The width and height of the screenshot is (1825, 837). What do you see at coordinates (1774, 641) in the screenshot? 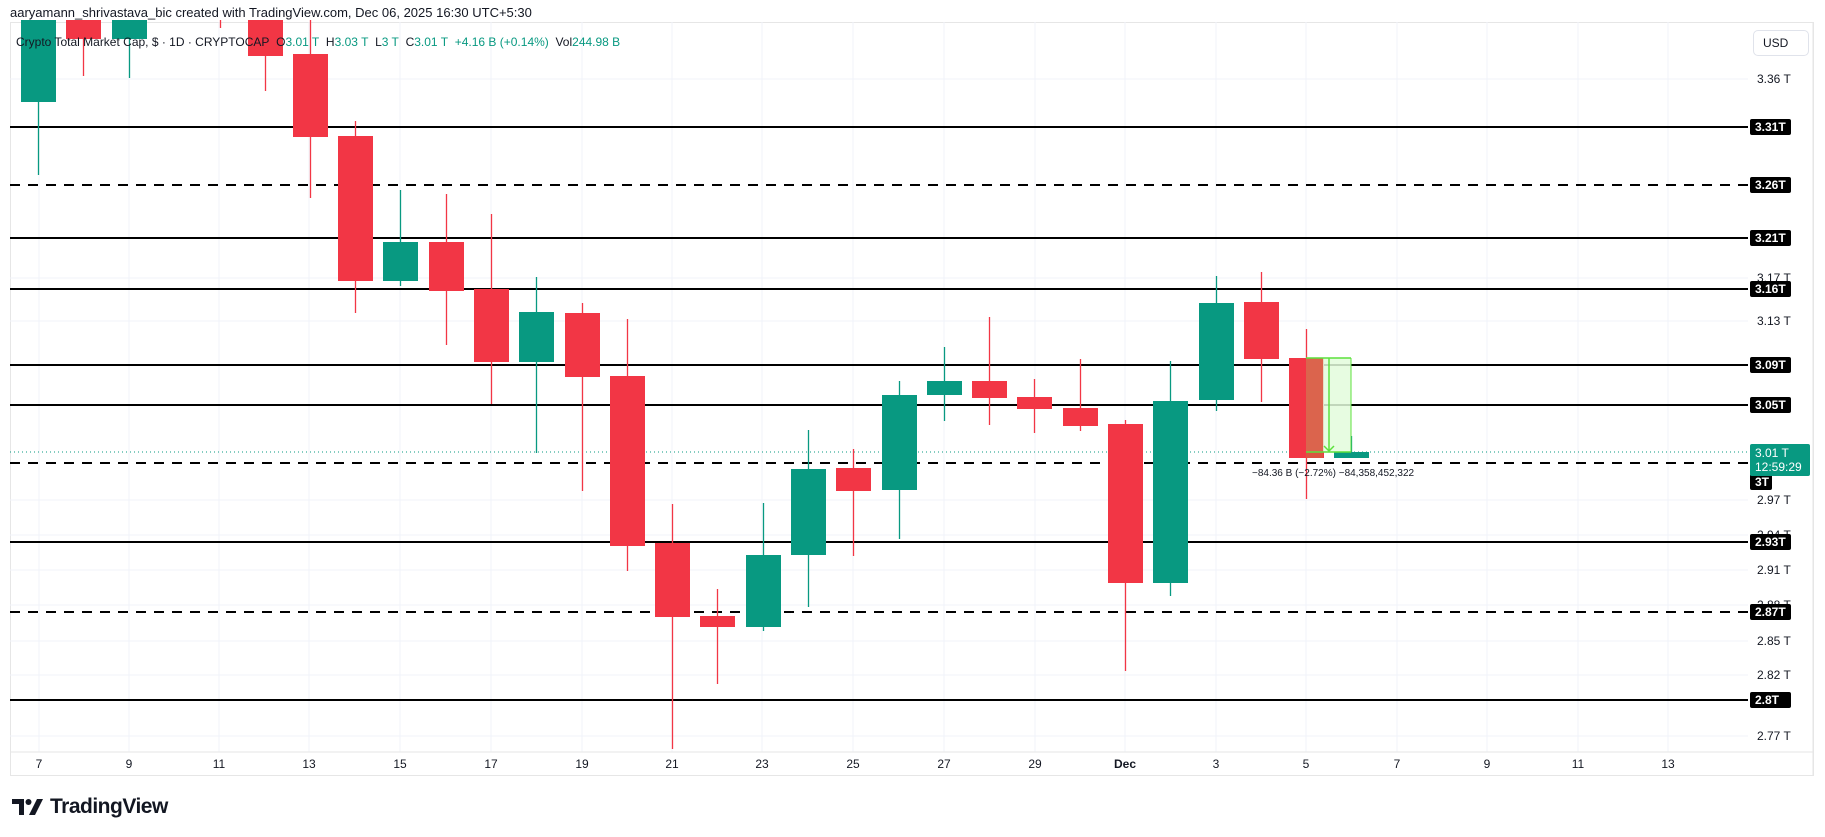
I see `price-tick-label: 2.85 T` at bounding box center [1774, 641].